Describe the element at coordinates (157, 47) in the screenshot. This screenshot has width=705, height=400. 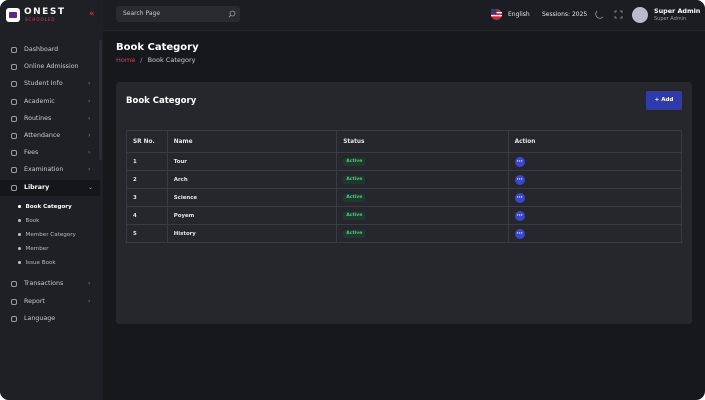
I see `page-title: Book Category` at that location.